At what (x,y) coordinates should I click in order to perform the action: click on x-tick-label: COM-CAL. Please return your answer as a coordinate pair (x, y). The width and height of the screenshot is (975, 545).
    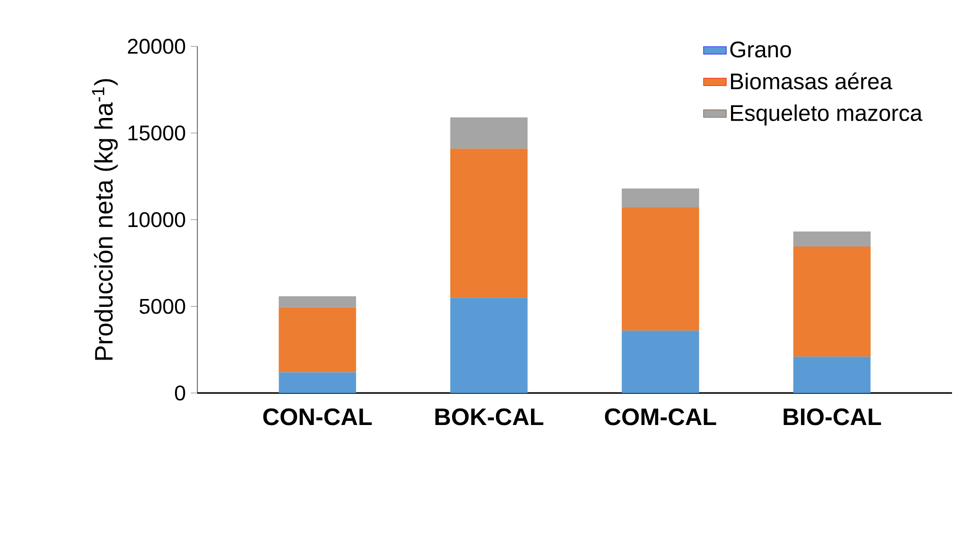
    Looking at the image, I should click on (660, 417).